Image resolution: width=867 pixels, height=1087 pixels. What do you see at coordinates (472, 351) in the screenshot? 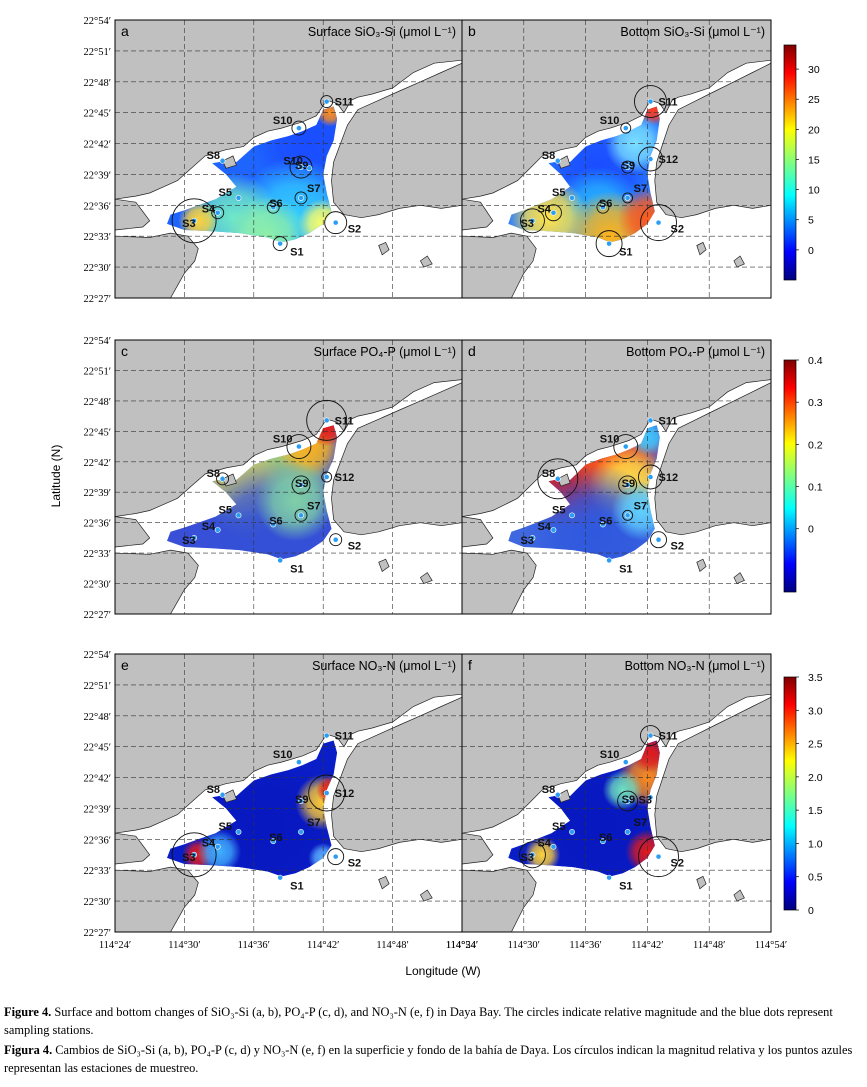
I see `panel-d-letter: d` at bounding box center [472, 351].